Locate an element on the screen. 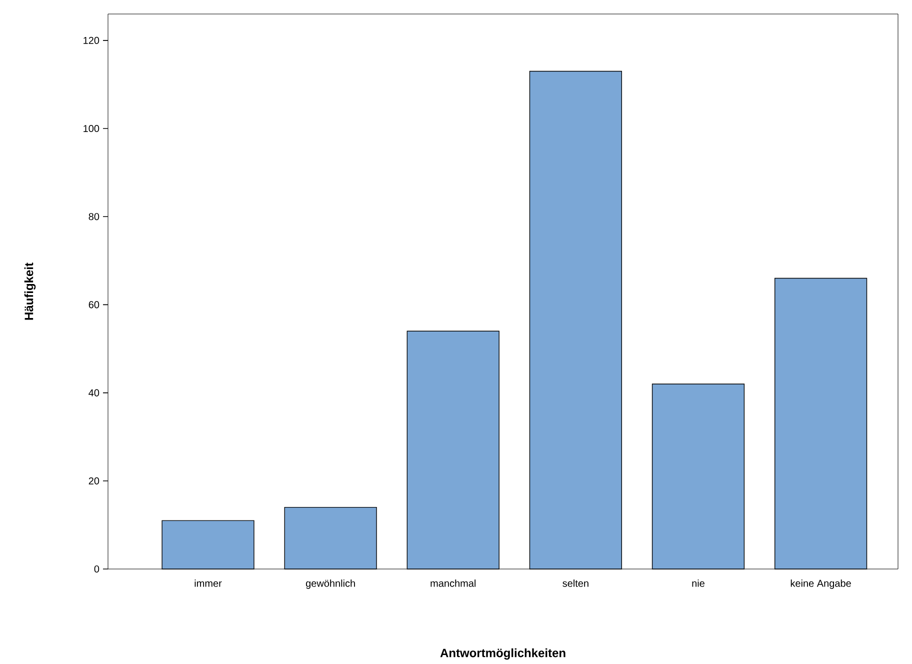  y-tick-label: 120 is located at coordinates (92, 40).